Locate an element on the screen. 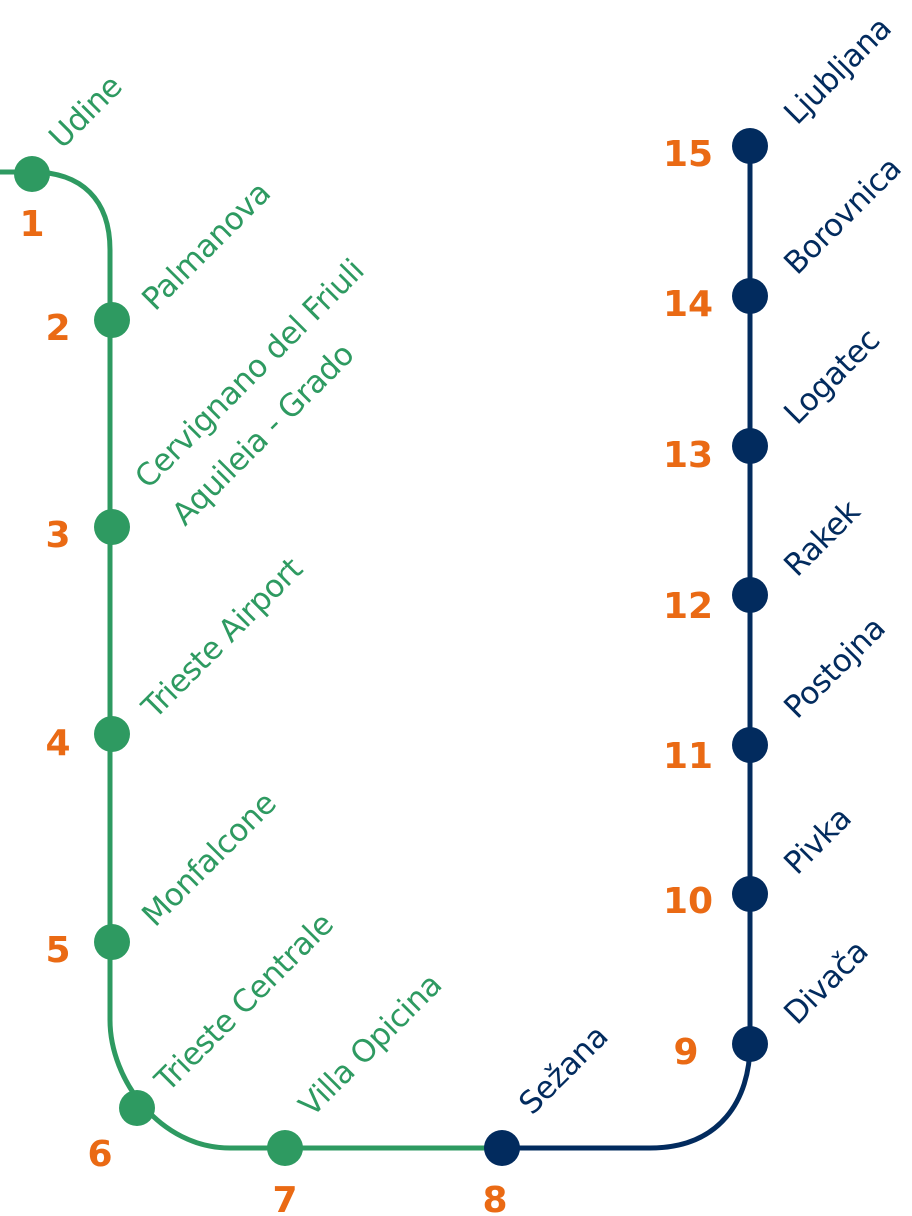 The height and width of the screenshot is (1216, 912). station-number-11: 11 is located at coordinates (688, 756).